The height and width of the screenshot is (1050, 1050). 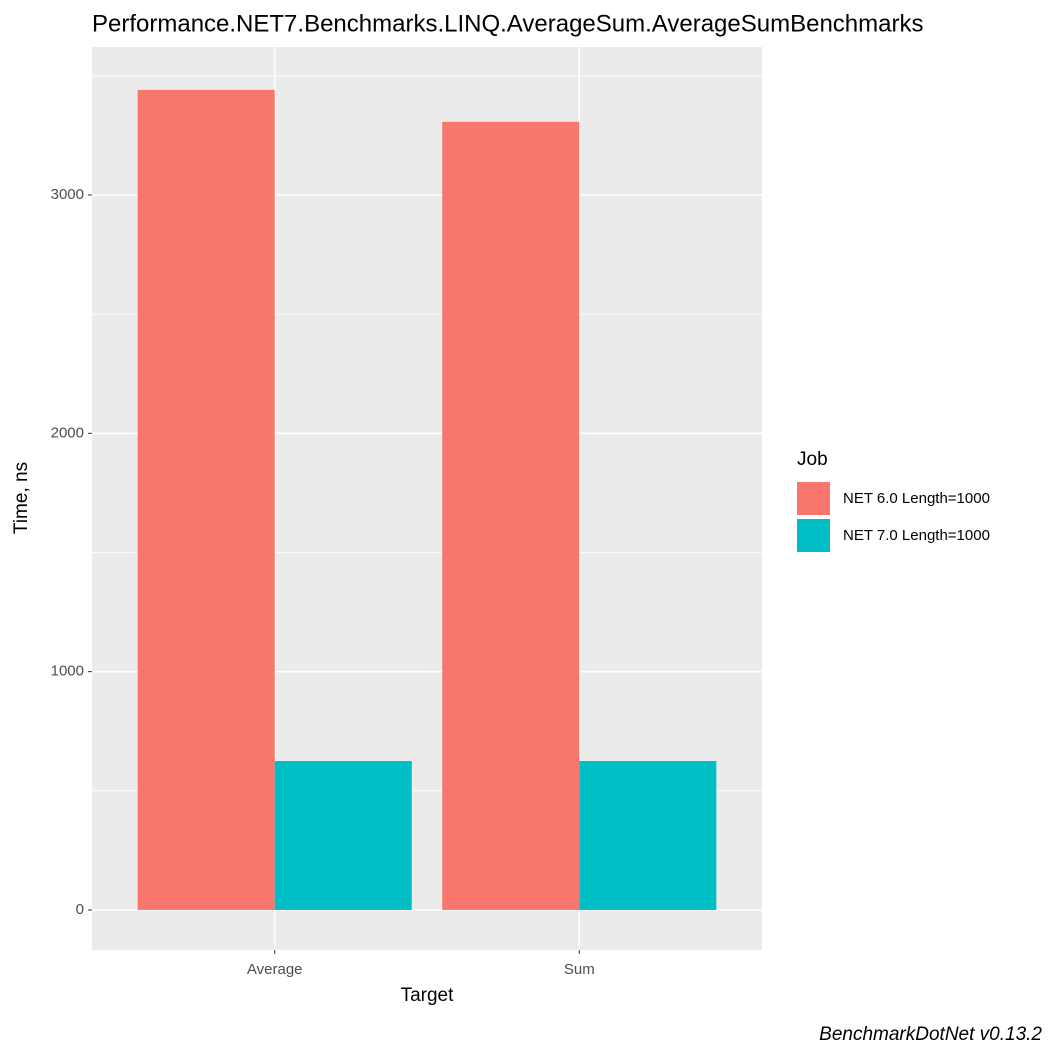 I want to click on x-tick-label: Sum, so click(x=579, y=969).